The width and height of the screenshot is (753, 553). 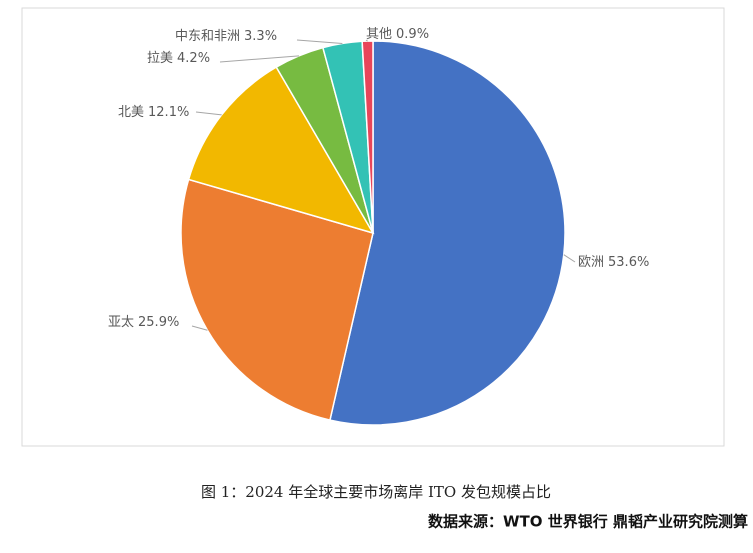 What do you see at coordinates (591, 262) in the screenshot?
I see `category-label: 欧洲` at bounding box center [591, 262].